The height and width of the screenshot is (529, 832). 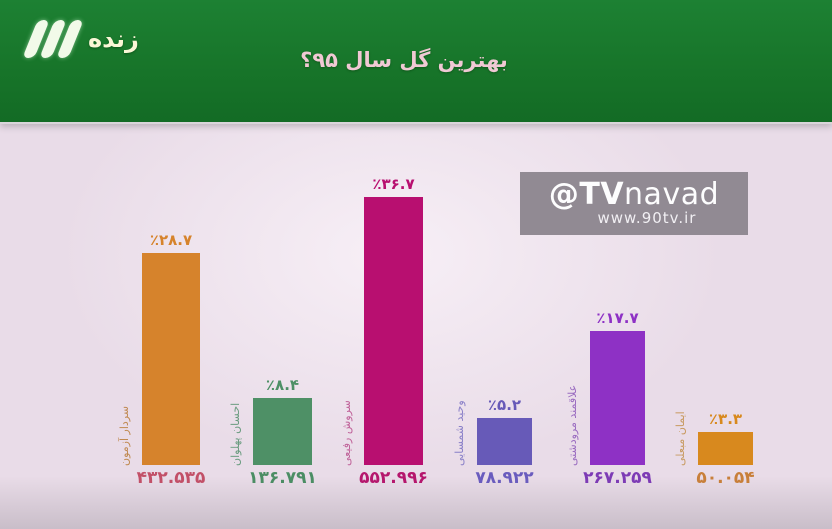 What do you see at coordinates (617, 318) in the screenshot?
I see `bar-percent-label: ٪۱۷.۷` at bounding box center [617, 318].